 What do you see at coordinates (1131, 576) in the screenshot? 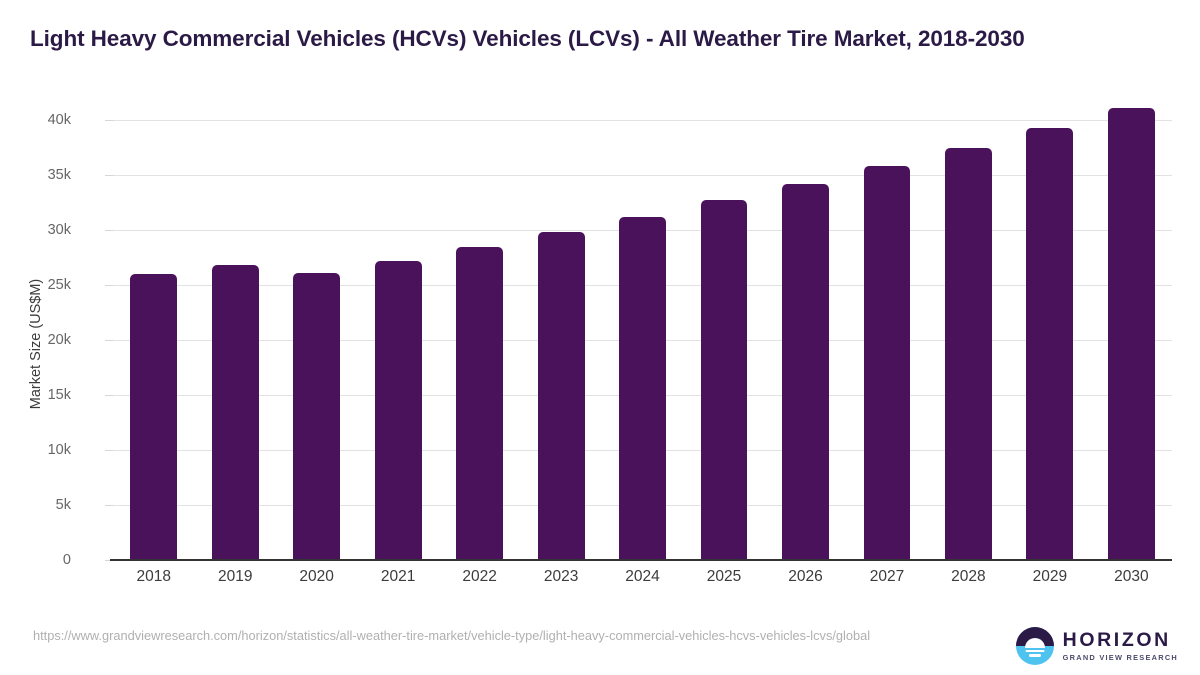
I see `x-axis-label-2030: 2030` at bounding box center [1131, 576].